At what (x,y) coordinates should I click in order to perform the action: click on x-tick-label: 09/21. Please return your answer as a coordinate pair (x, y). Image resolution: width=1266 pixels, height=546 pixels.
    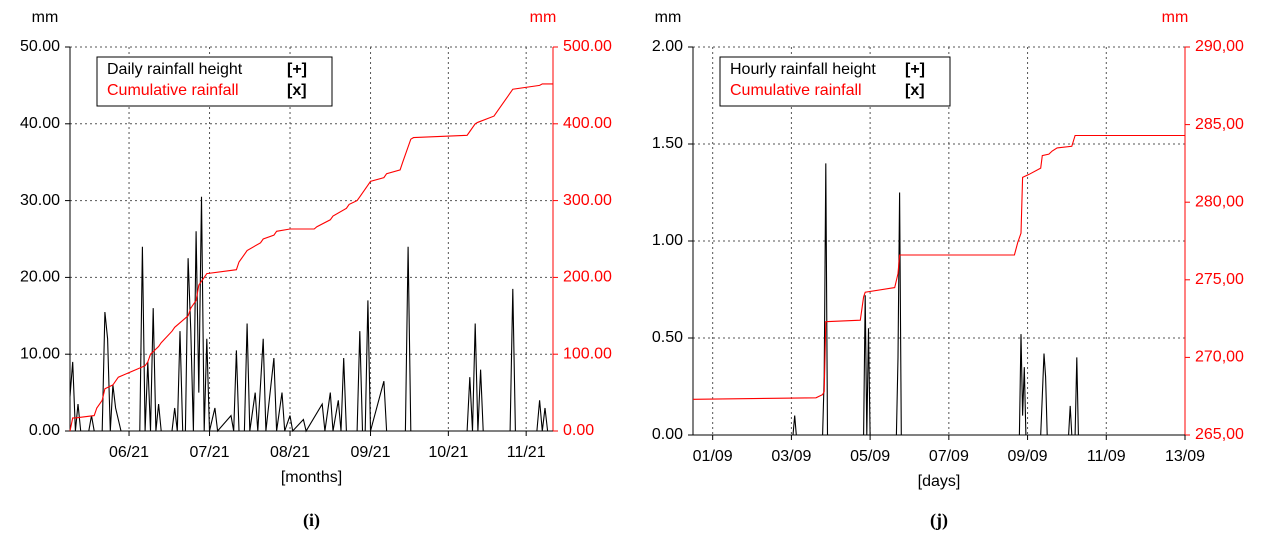
    Looking at the image, I should click on (371, 452).